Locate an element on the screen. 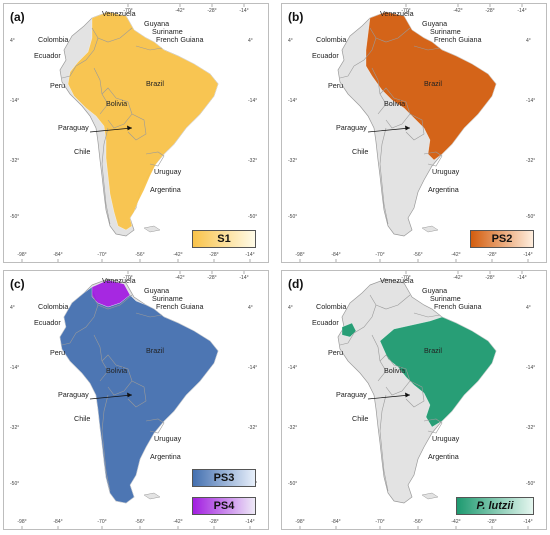 Image resolution: width=550 pixels, height=535 pixels. bottom-tick-label: -84° is located at coordinates (335, 255).